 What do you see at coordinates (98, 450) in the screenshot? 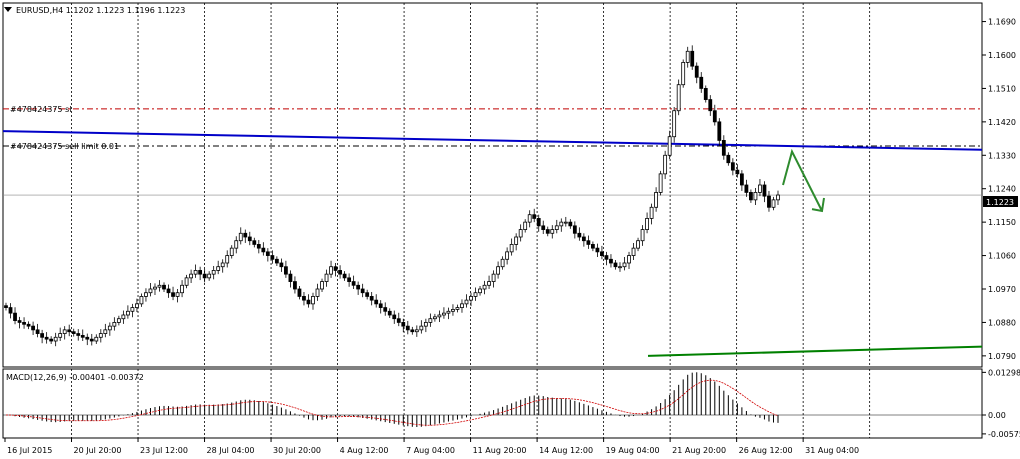
I see `x-tick-label: 20 Jul 20:00` at bounding box center [98, 450].